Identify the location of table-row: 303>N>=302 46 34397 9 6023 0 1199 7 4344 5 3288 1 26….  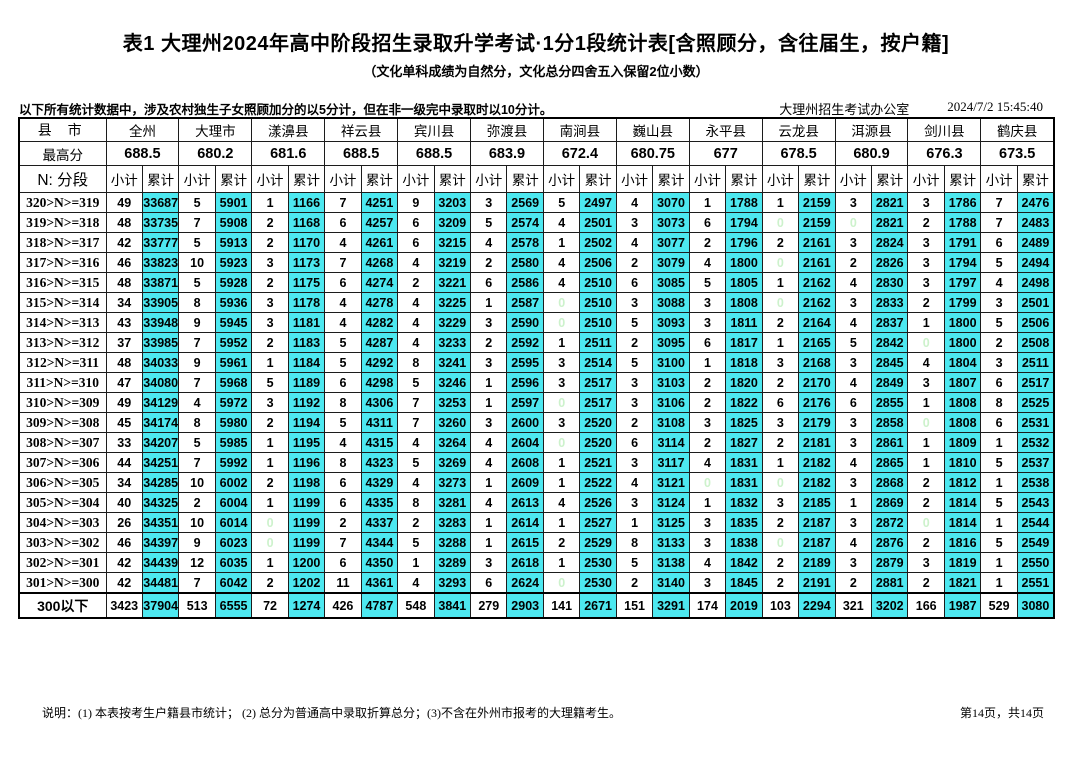
(536, 542).